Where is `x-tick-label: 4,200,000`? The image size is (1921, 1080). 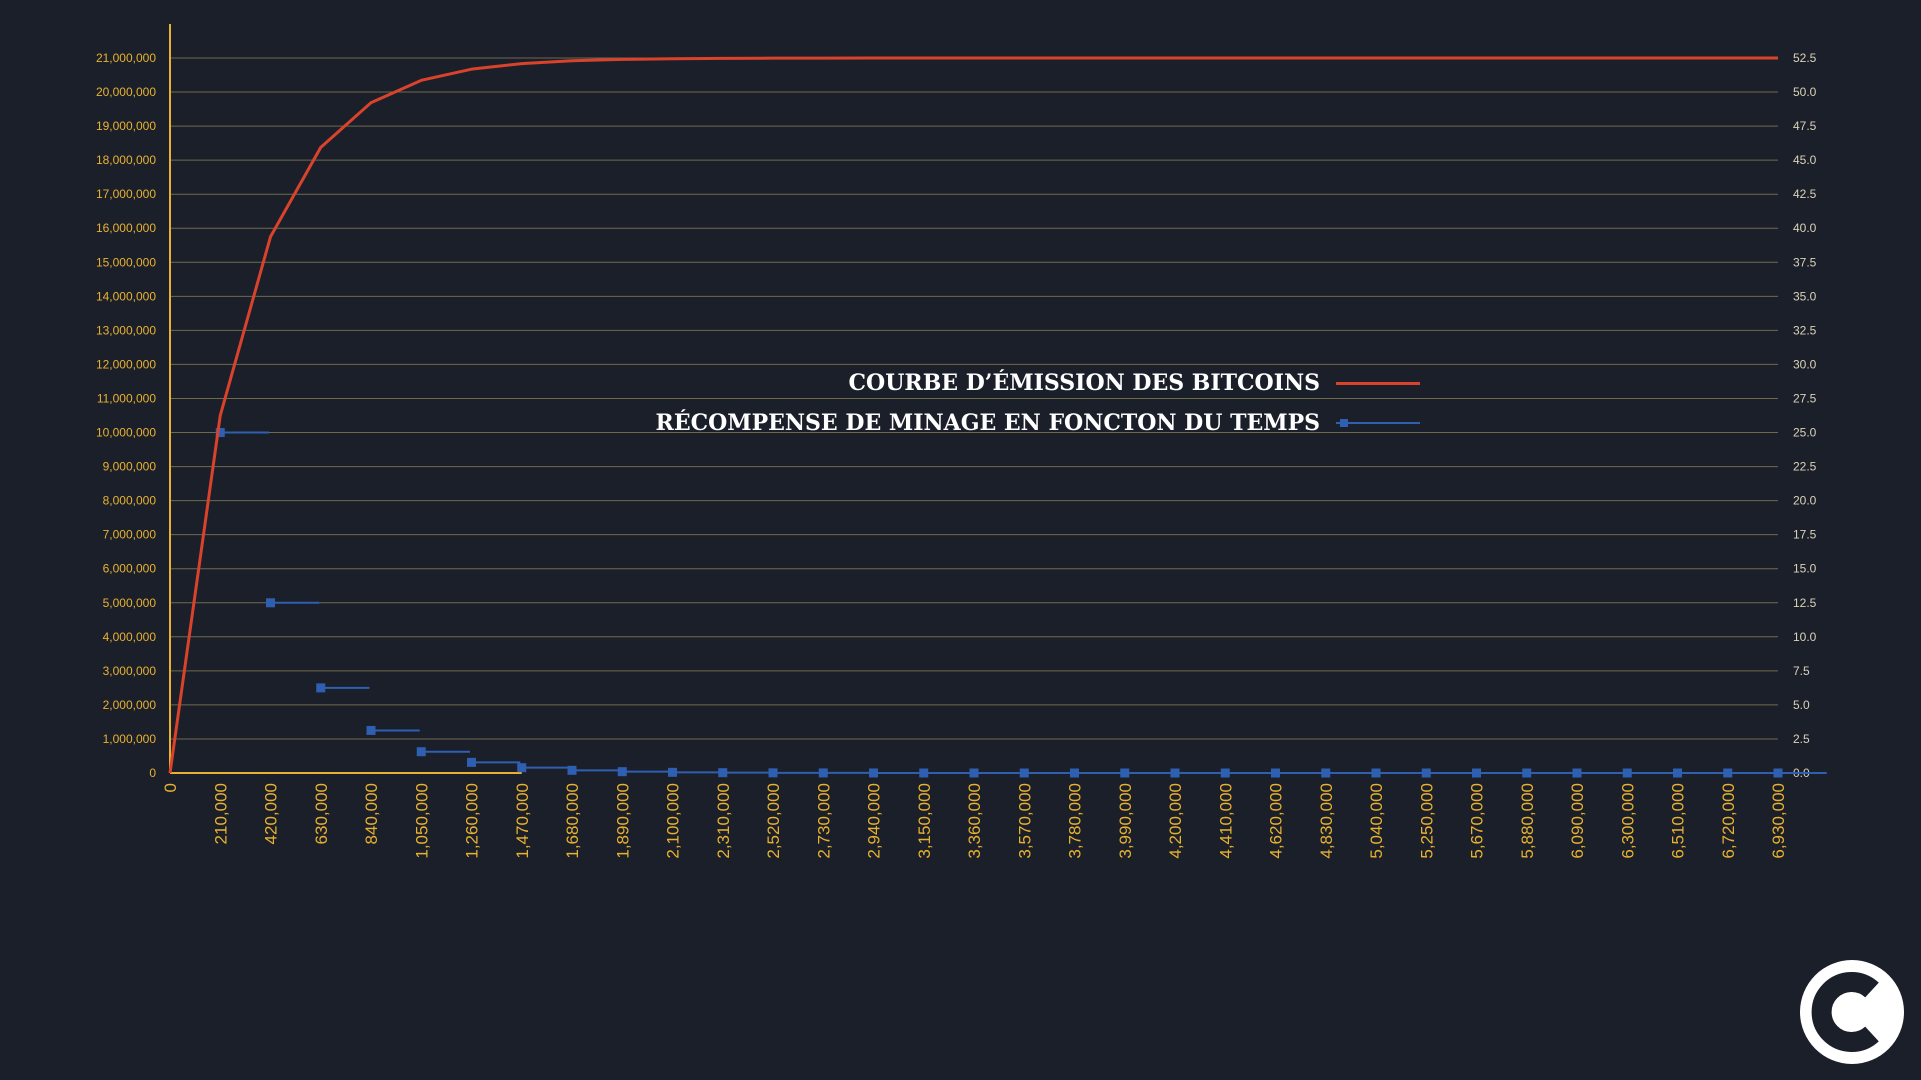
x-tick-label: 4,200,000 is located at coordinates (1175, 821).